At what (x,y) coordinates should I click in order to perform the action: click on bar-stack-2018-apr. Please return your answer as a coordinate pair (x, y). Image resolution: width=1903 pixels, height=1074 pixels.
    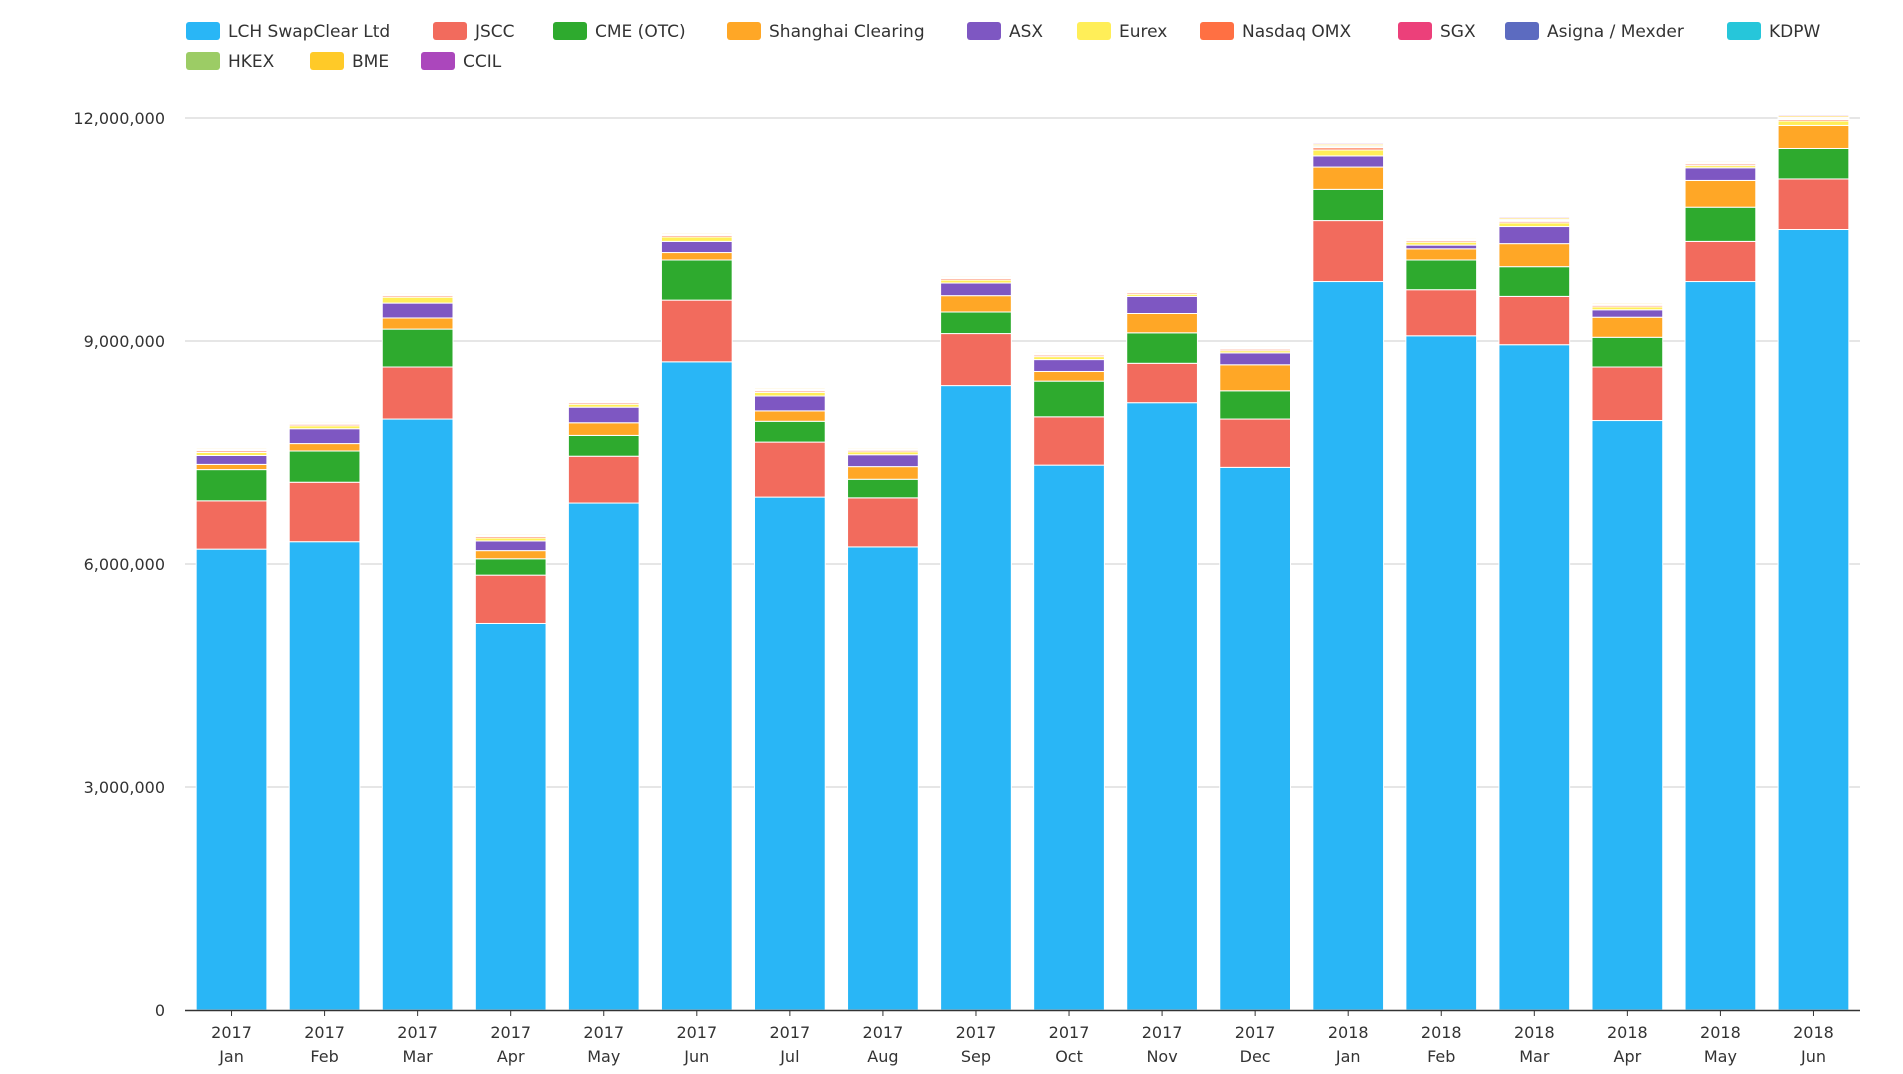
    Looking at the image, I should click on (1627, 656).